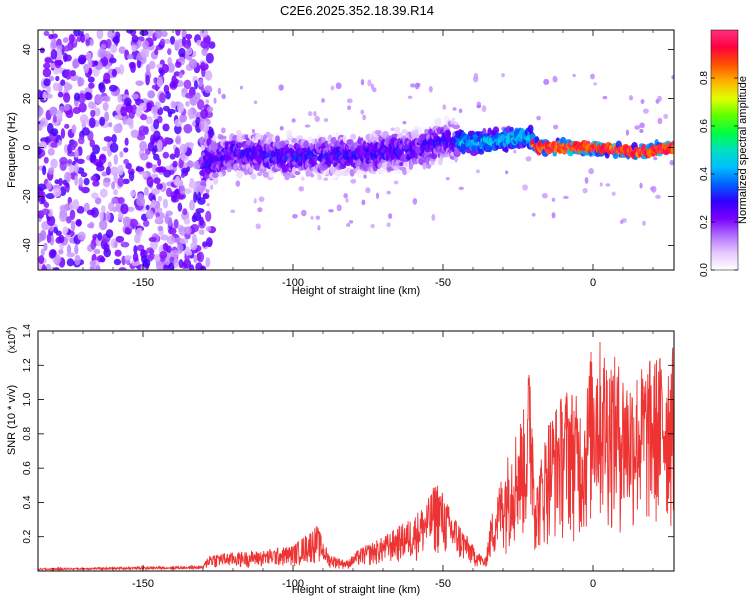 The height and width of the screenshot is (605, 750). I want to click on heatmap-x-tick-label: -100, so click(293, 283).